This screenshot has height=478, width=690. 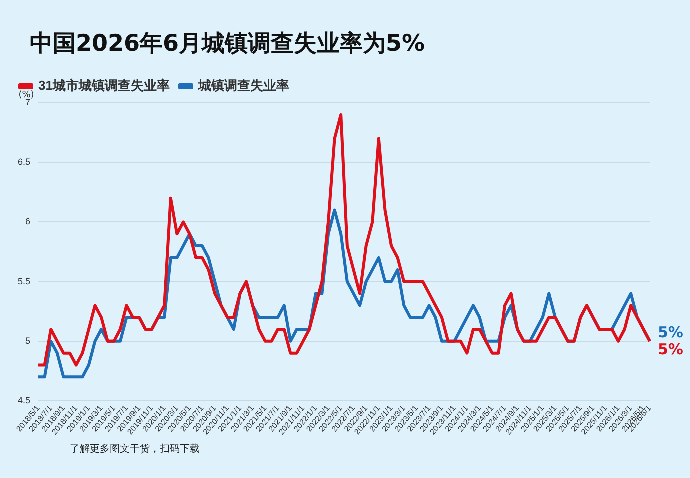 I want to click on chart-title: 中国2026年6月城镇调查失业率为5%, so click(x=228, y=44).